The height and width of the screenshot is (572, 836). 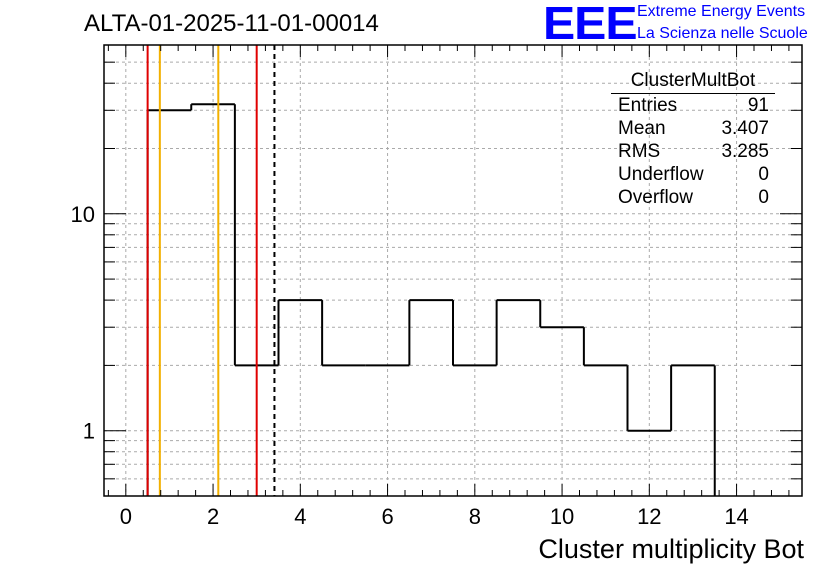 I want to click on logo-line-1: Extreme Energy Events, so click(x=721, y=11).